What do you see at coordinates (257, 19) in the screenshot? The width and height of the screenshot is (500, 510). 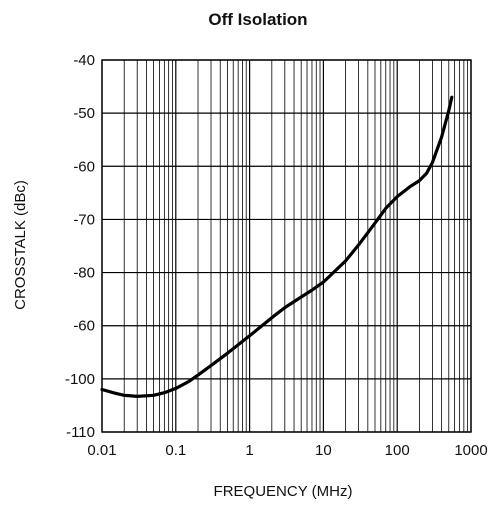 I see `chart-title: Off Isolation` at bounding box center [257, 19].